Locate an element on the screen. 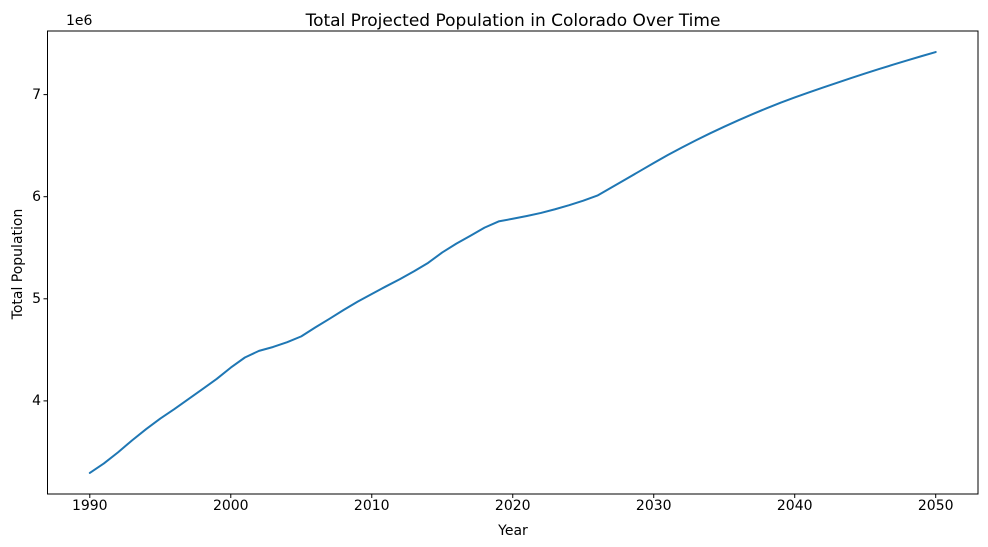 Image resolution: width=988 pixels, height=547 pixels. x-tick-label: 1990 is located at coordinates (89, 506).